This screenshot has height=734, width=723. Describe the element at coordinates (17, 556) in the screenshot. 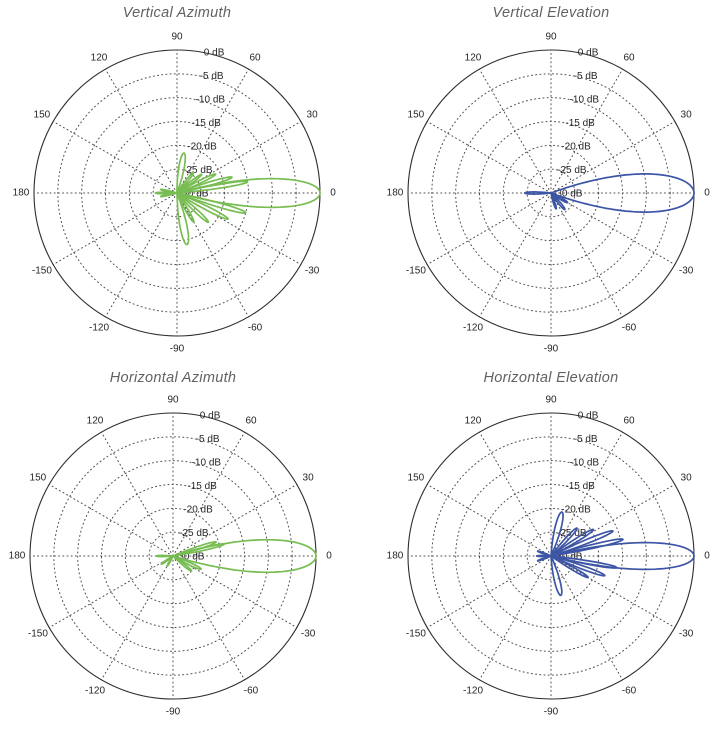

I see `angle-tick-label: 180` at that location.